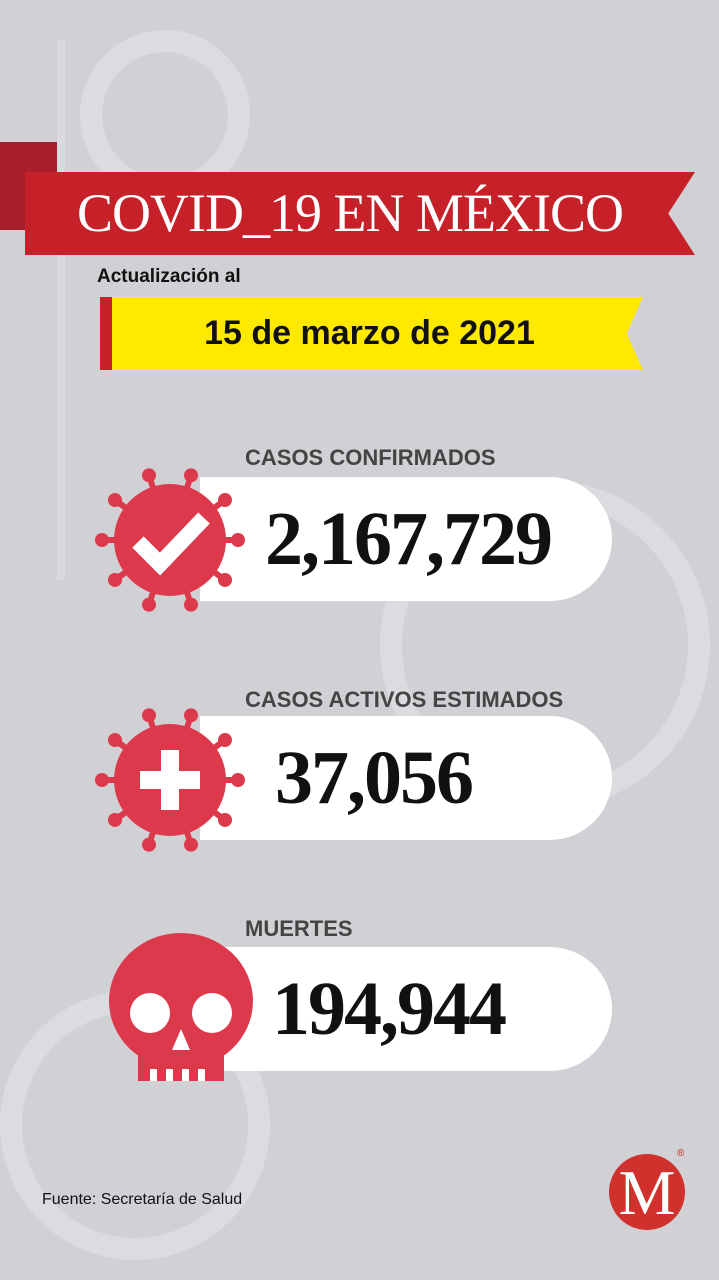  I want to click on date-banner, so click(371, 333).